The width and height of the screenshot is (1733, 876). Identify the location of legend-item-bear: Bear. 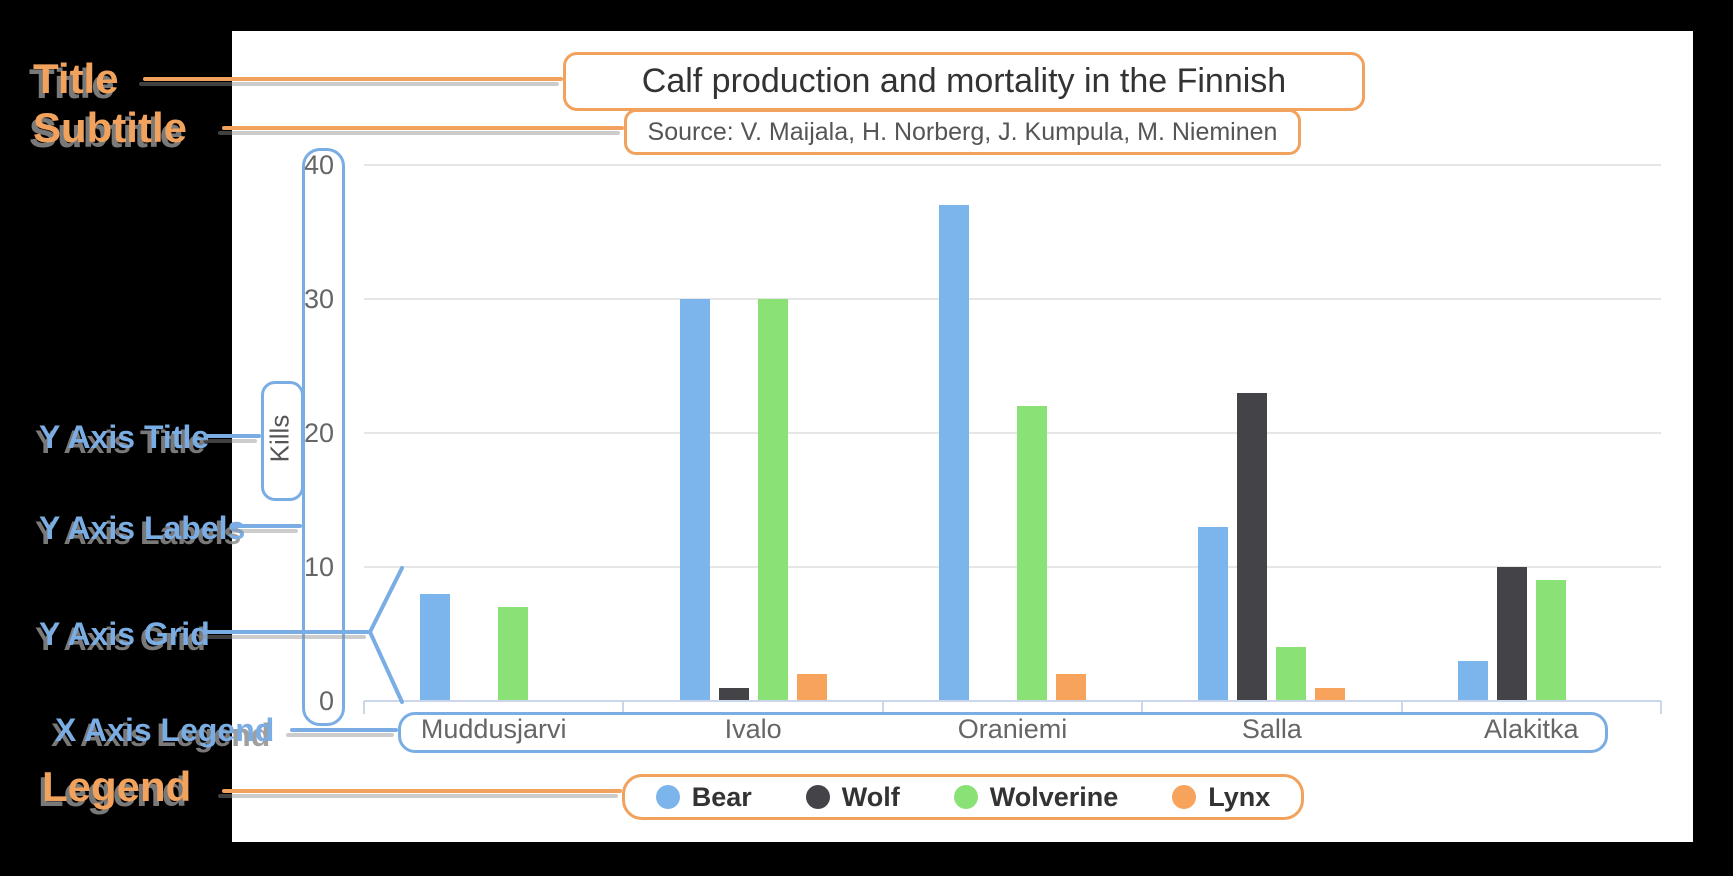
(703, 797).